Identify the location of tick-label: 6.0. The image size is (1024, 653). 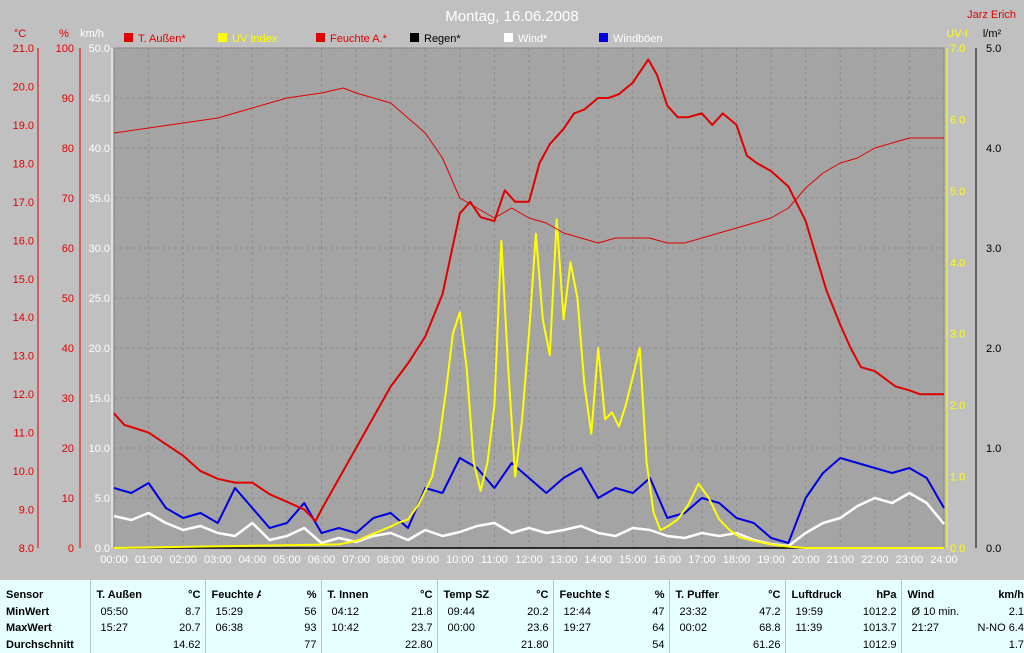
(957, 120).